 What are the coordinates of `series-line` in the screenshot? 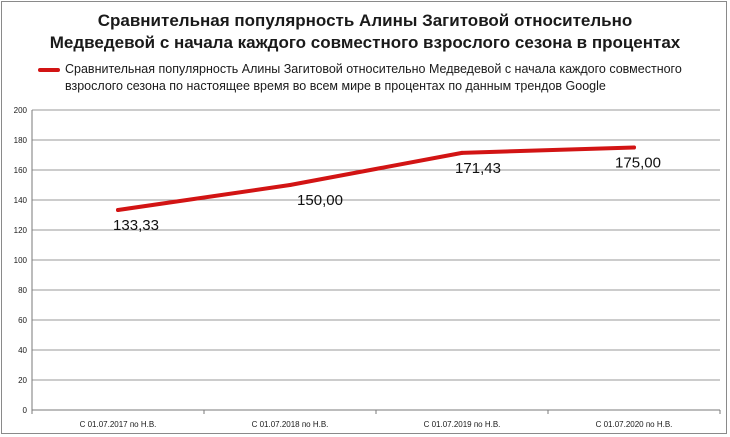 It's located at (376, 179).